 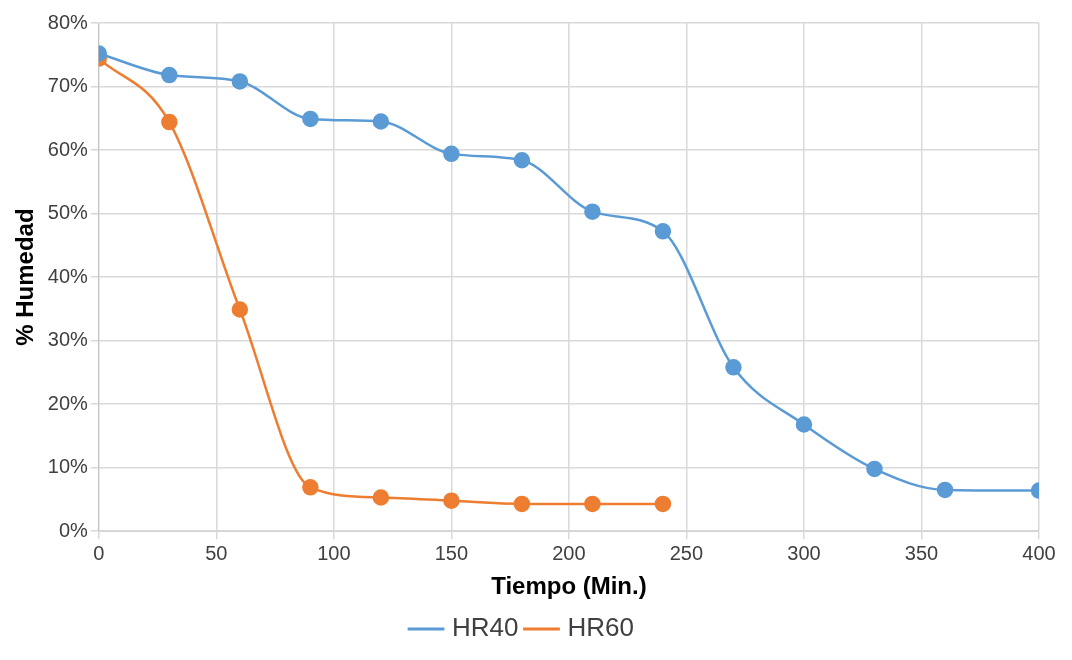 I want to click on legend-label: HR60, so click(x=600, y=627).